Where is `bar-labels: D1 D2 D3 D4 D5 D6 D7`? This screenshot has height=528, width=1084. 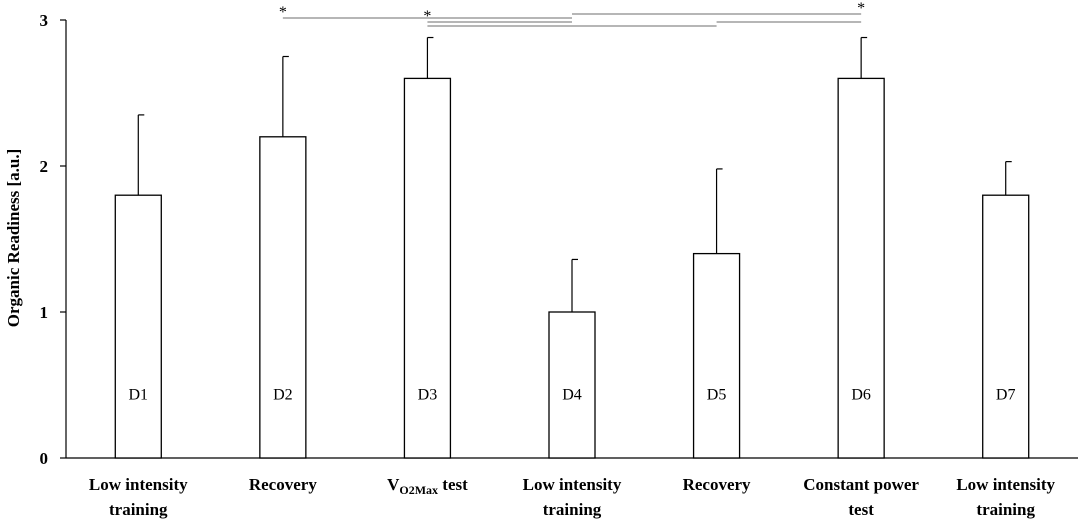 bar-labels: D1 D2 D3 D4 D5 D6 D7 is located at coordinates (572, 395).